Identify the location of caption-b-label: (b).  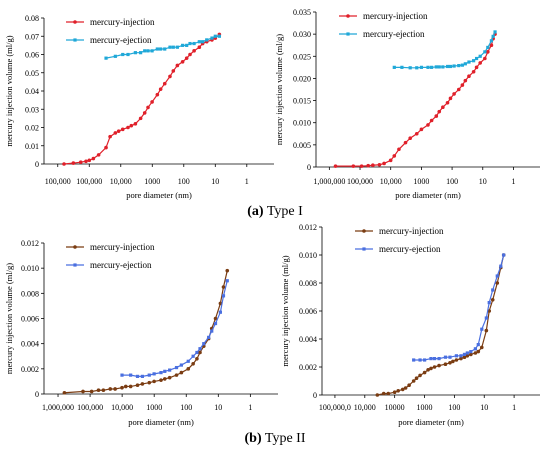
(253, 438).